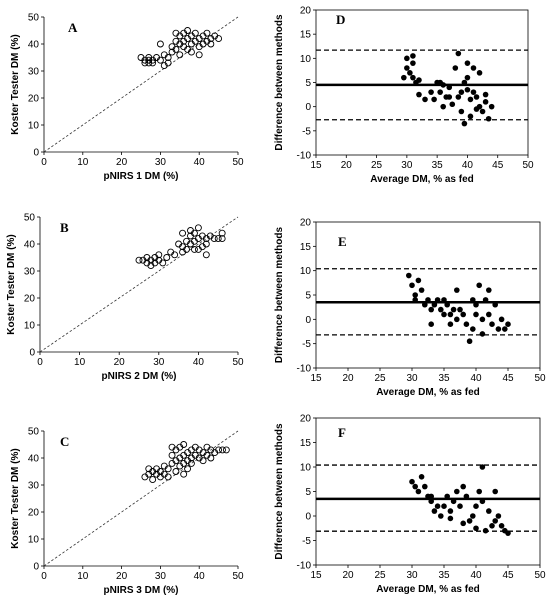  Describe the element at coordinates (342, 241) in the screenshot. I see `panel-label: E` at that location.